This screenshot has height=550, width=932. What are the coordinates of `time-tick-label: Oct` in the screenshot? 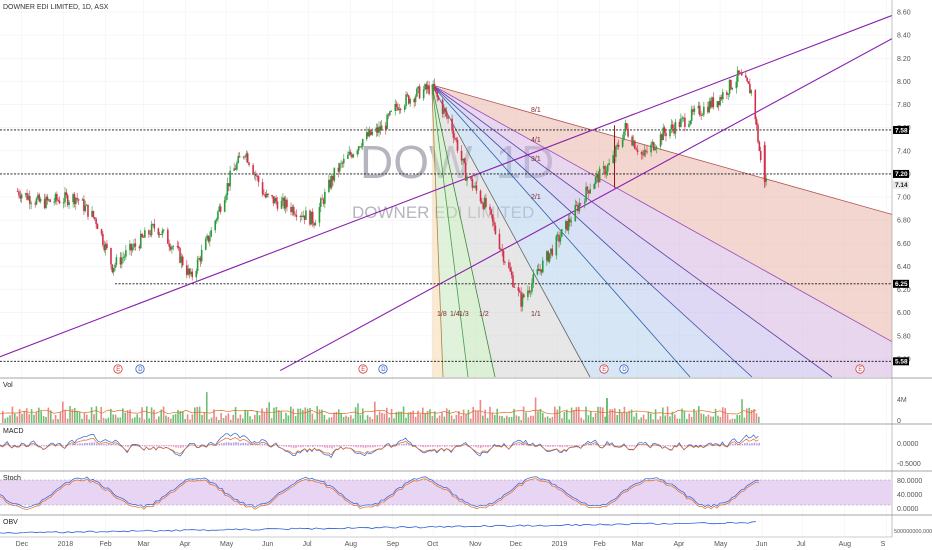 It's located at (432, 544).